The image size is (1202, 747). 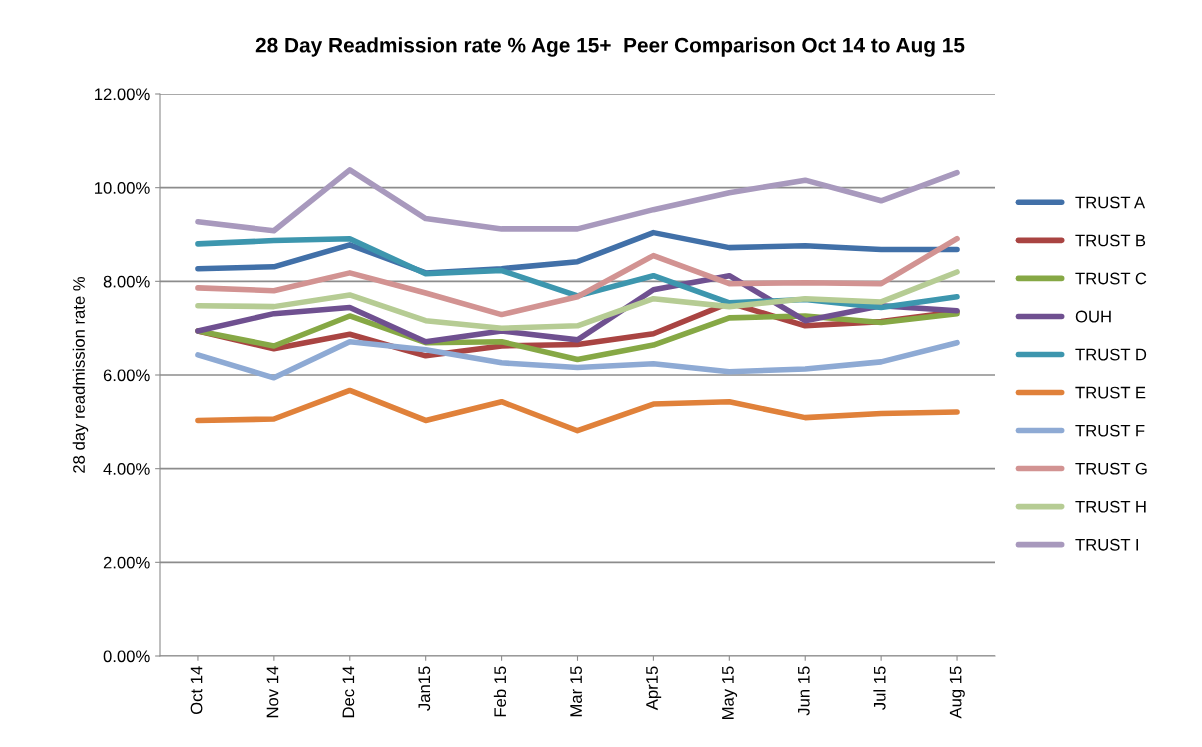 I want to click on x-tick-label: Mar 15, so click(x=576, y=691).